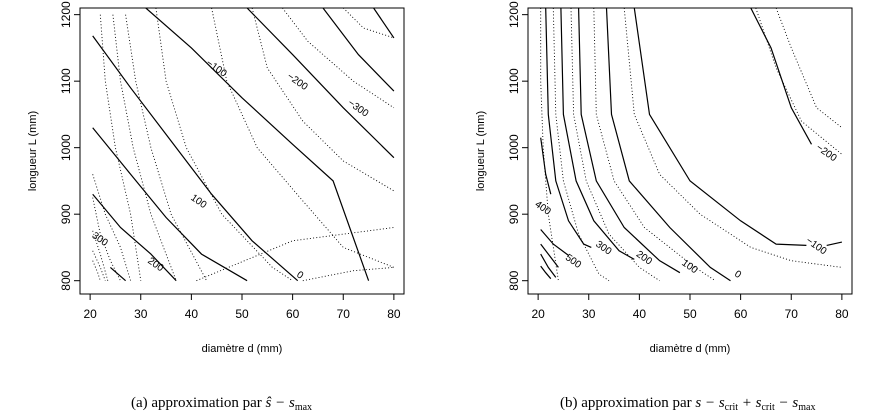  I want to click on panel-b-y-tick-label-1: 900, so click(514, 214).